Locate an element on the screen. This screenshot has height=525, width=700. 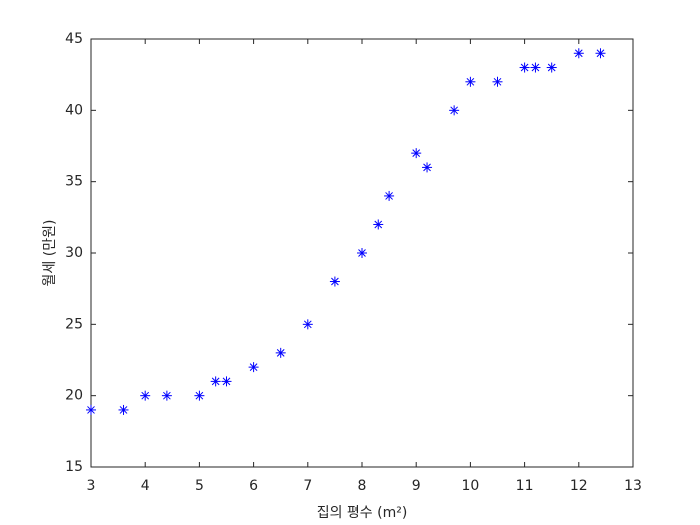
y-tick-label: 45 is located at coordinates (74, 39).